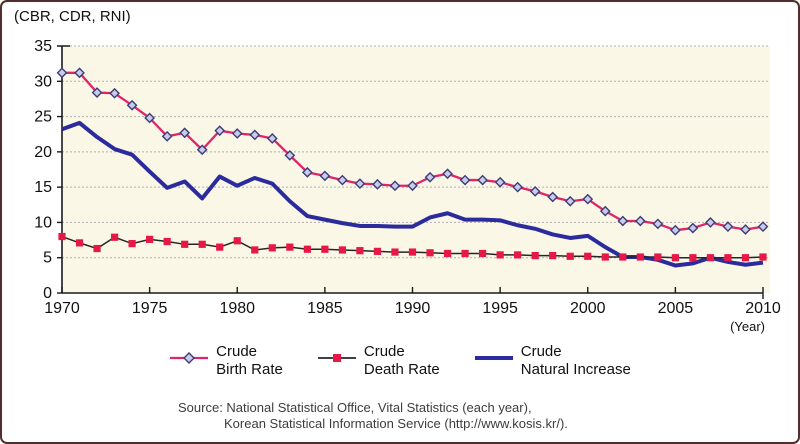  What do you see at coordinates (413, 308) in the screenshot?
I see `svg-text: 1990` at bounding box center [413, 308].